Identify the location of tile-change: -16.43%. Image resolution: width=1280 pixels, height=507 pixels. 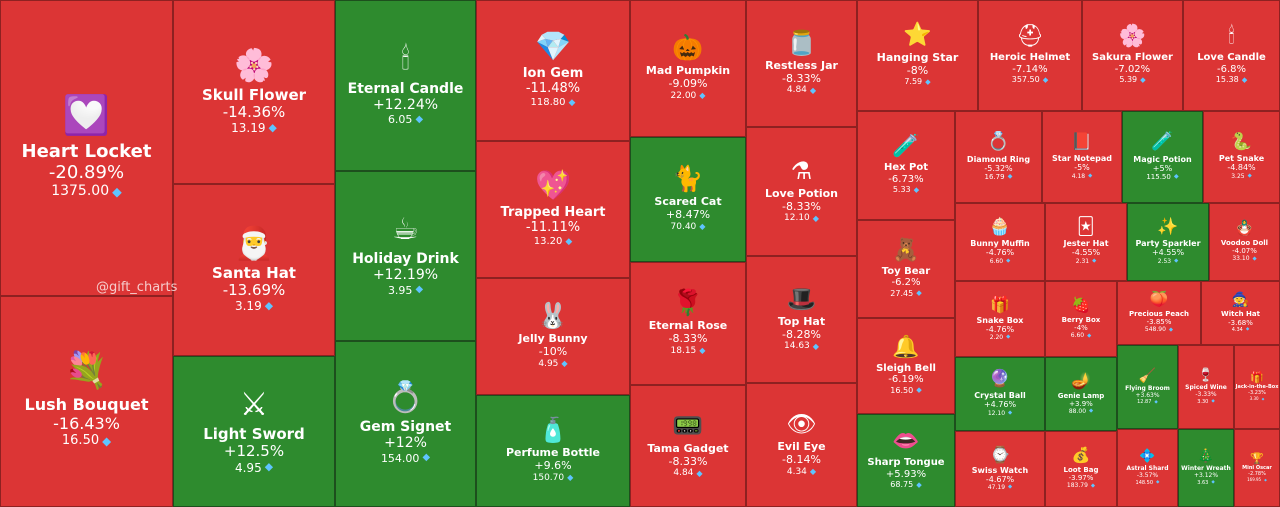
(86, 423).